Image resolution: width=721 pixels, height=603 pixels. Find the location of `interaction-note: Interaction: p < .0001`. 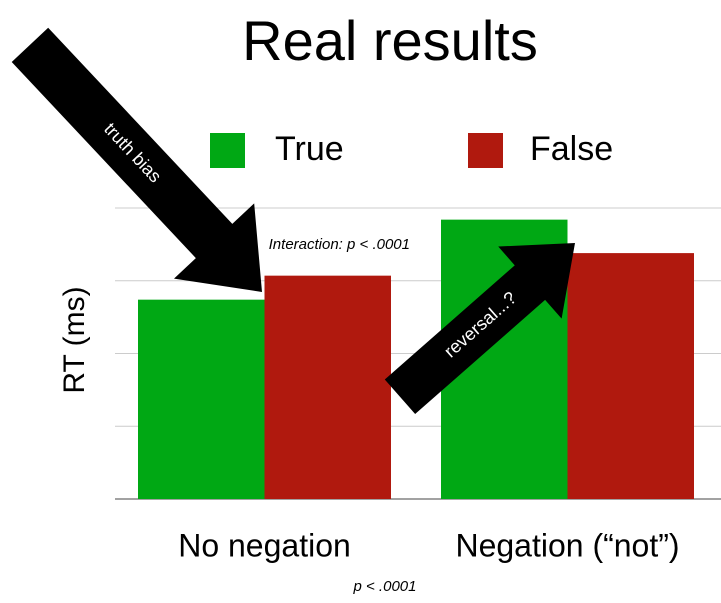

interaction-note: Interaction: p < .0001 is located at coordinates (339, 244).